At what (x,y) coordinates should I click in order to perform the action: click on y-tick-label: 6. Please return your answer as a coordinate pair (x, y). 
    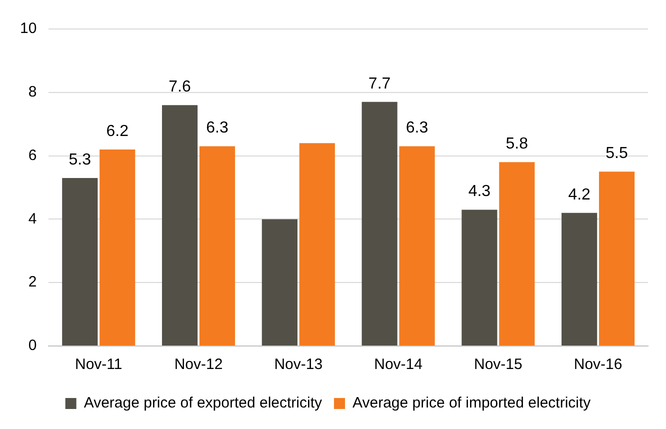
    Looking at the image, I should click on (32, 155).